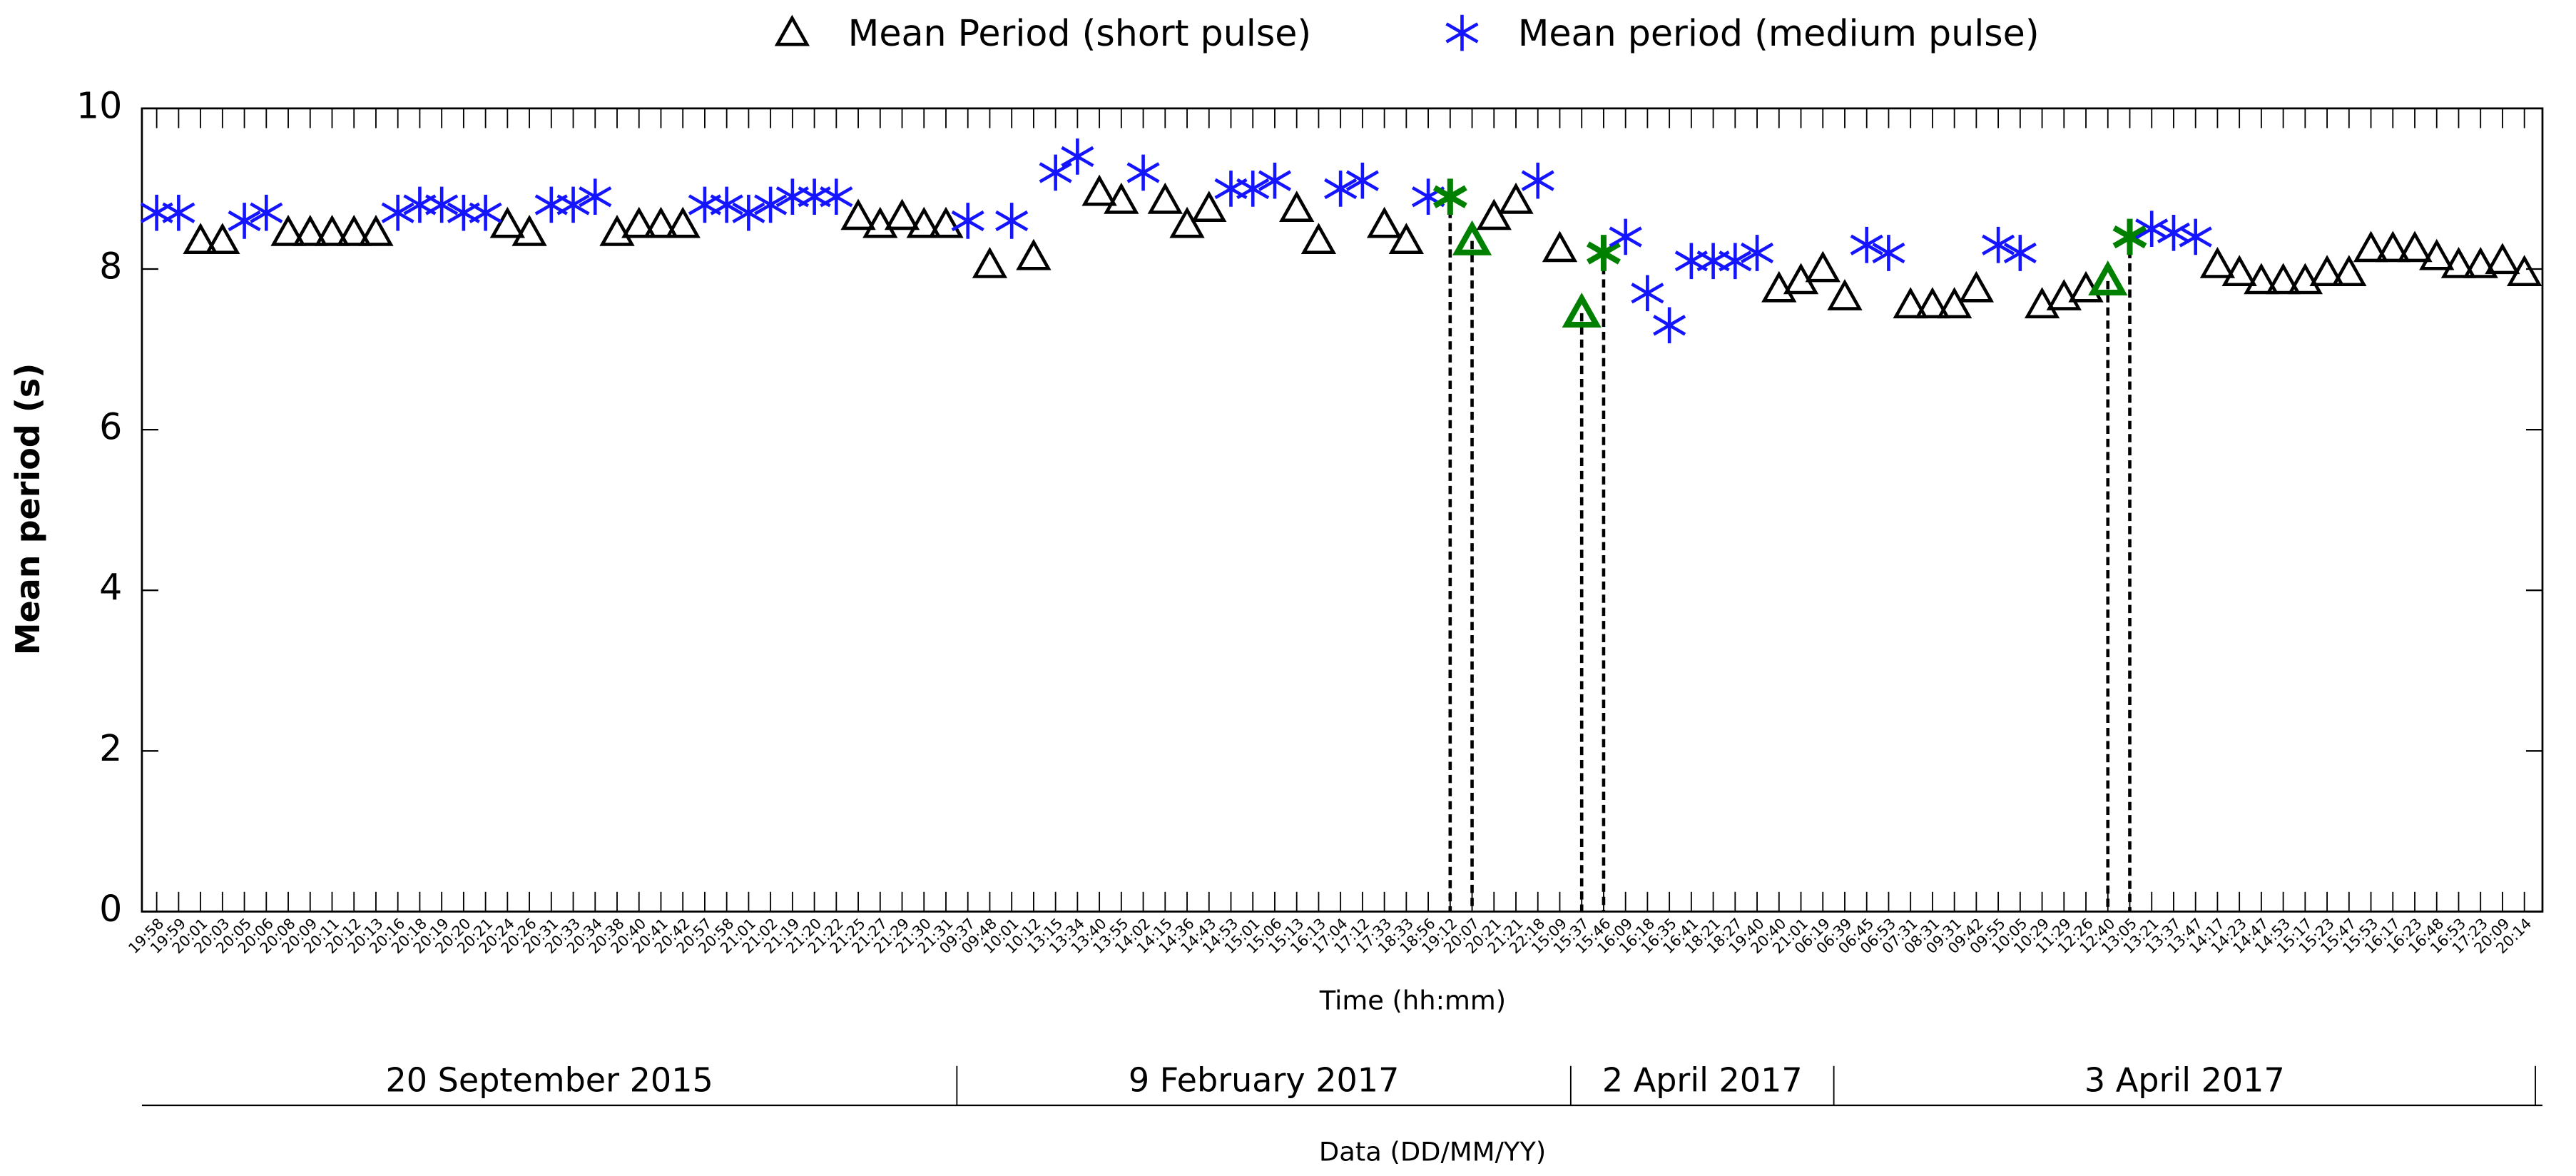 The height and width of the screenshot is (1176, 2576). Describe the element at coordinates (110, 909) in the screenshot. I see `y-tick-label: 0` at that location.